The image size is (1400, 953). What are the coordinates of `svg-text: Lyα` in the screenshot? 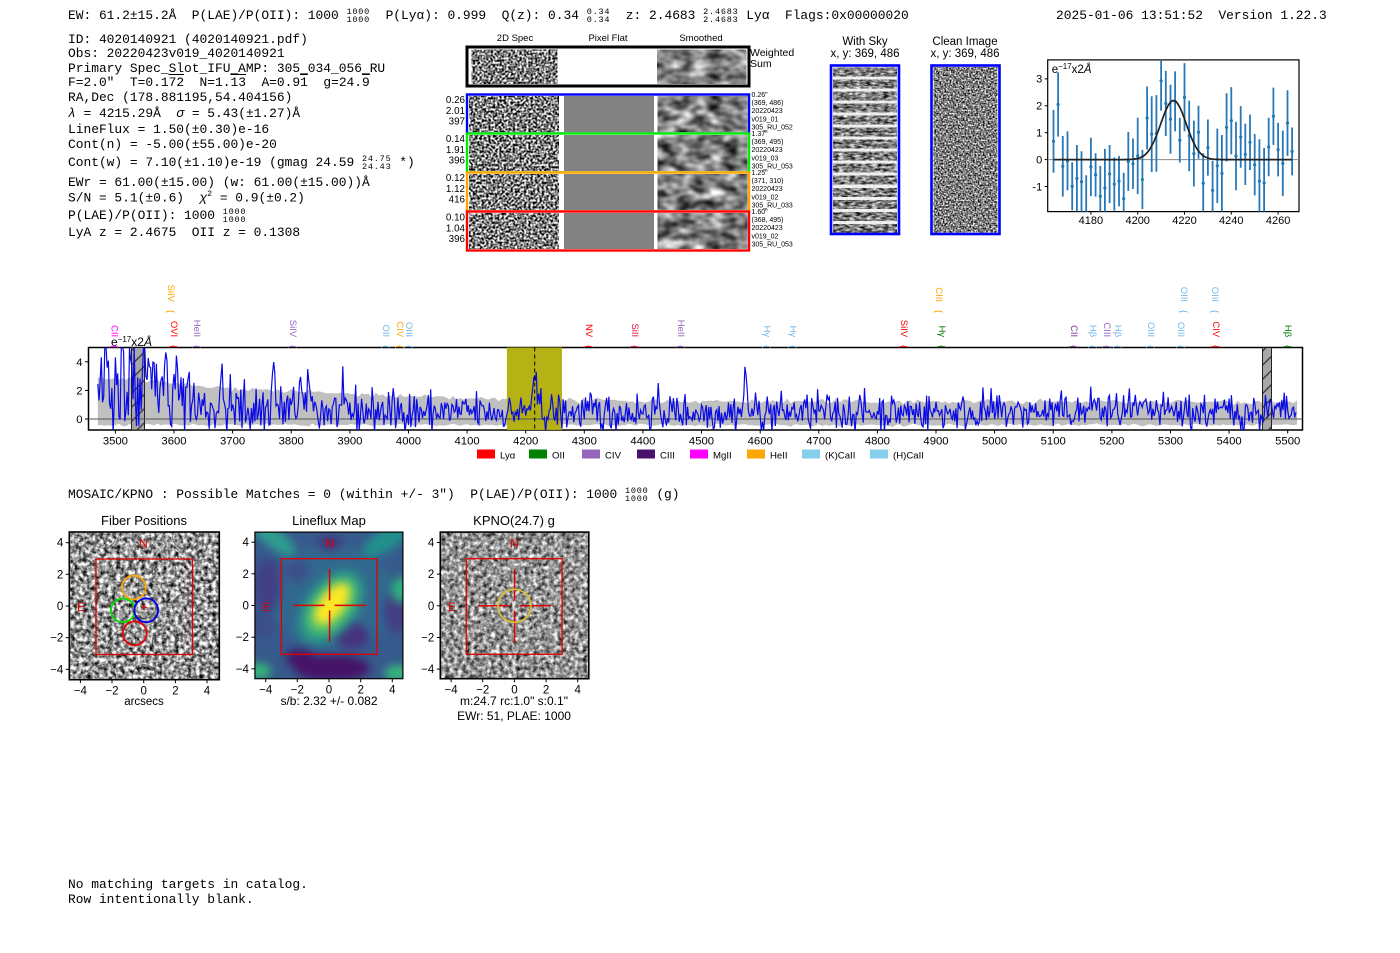 It's located at (508, 456).